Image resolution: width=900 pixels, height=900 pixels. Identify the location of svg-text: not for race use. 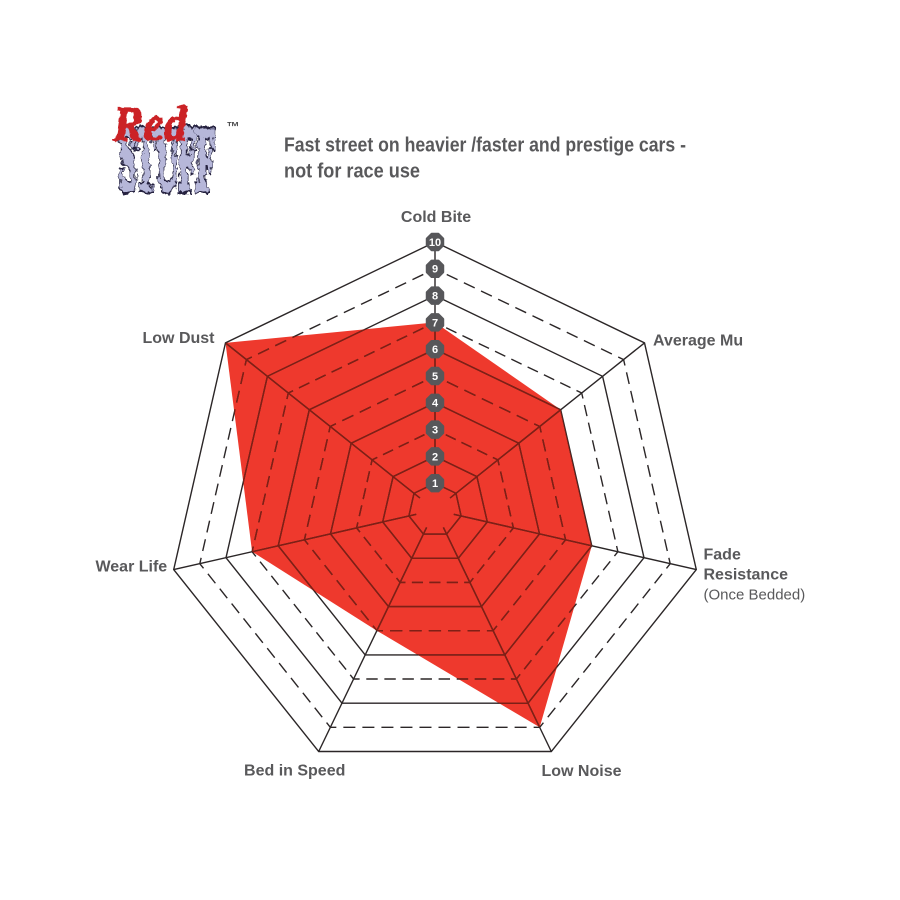
(352, 171).